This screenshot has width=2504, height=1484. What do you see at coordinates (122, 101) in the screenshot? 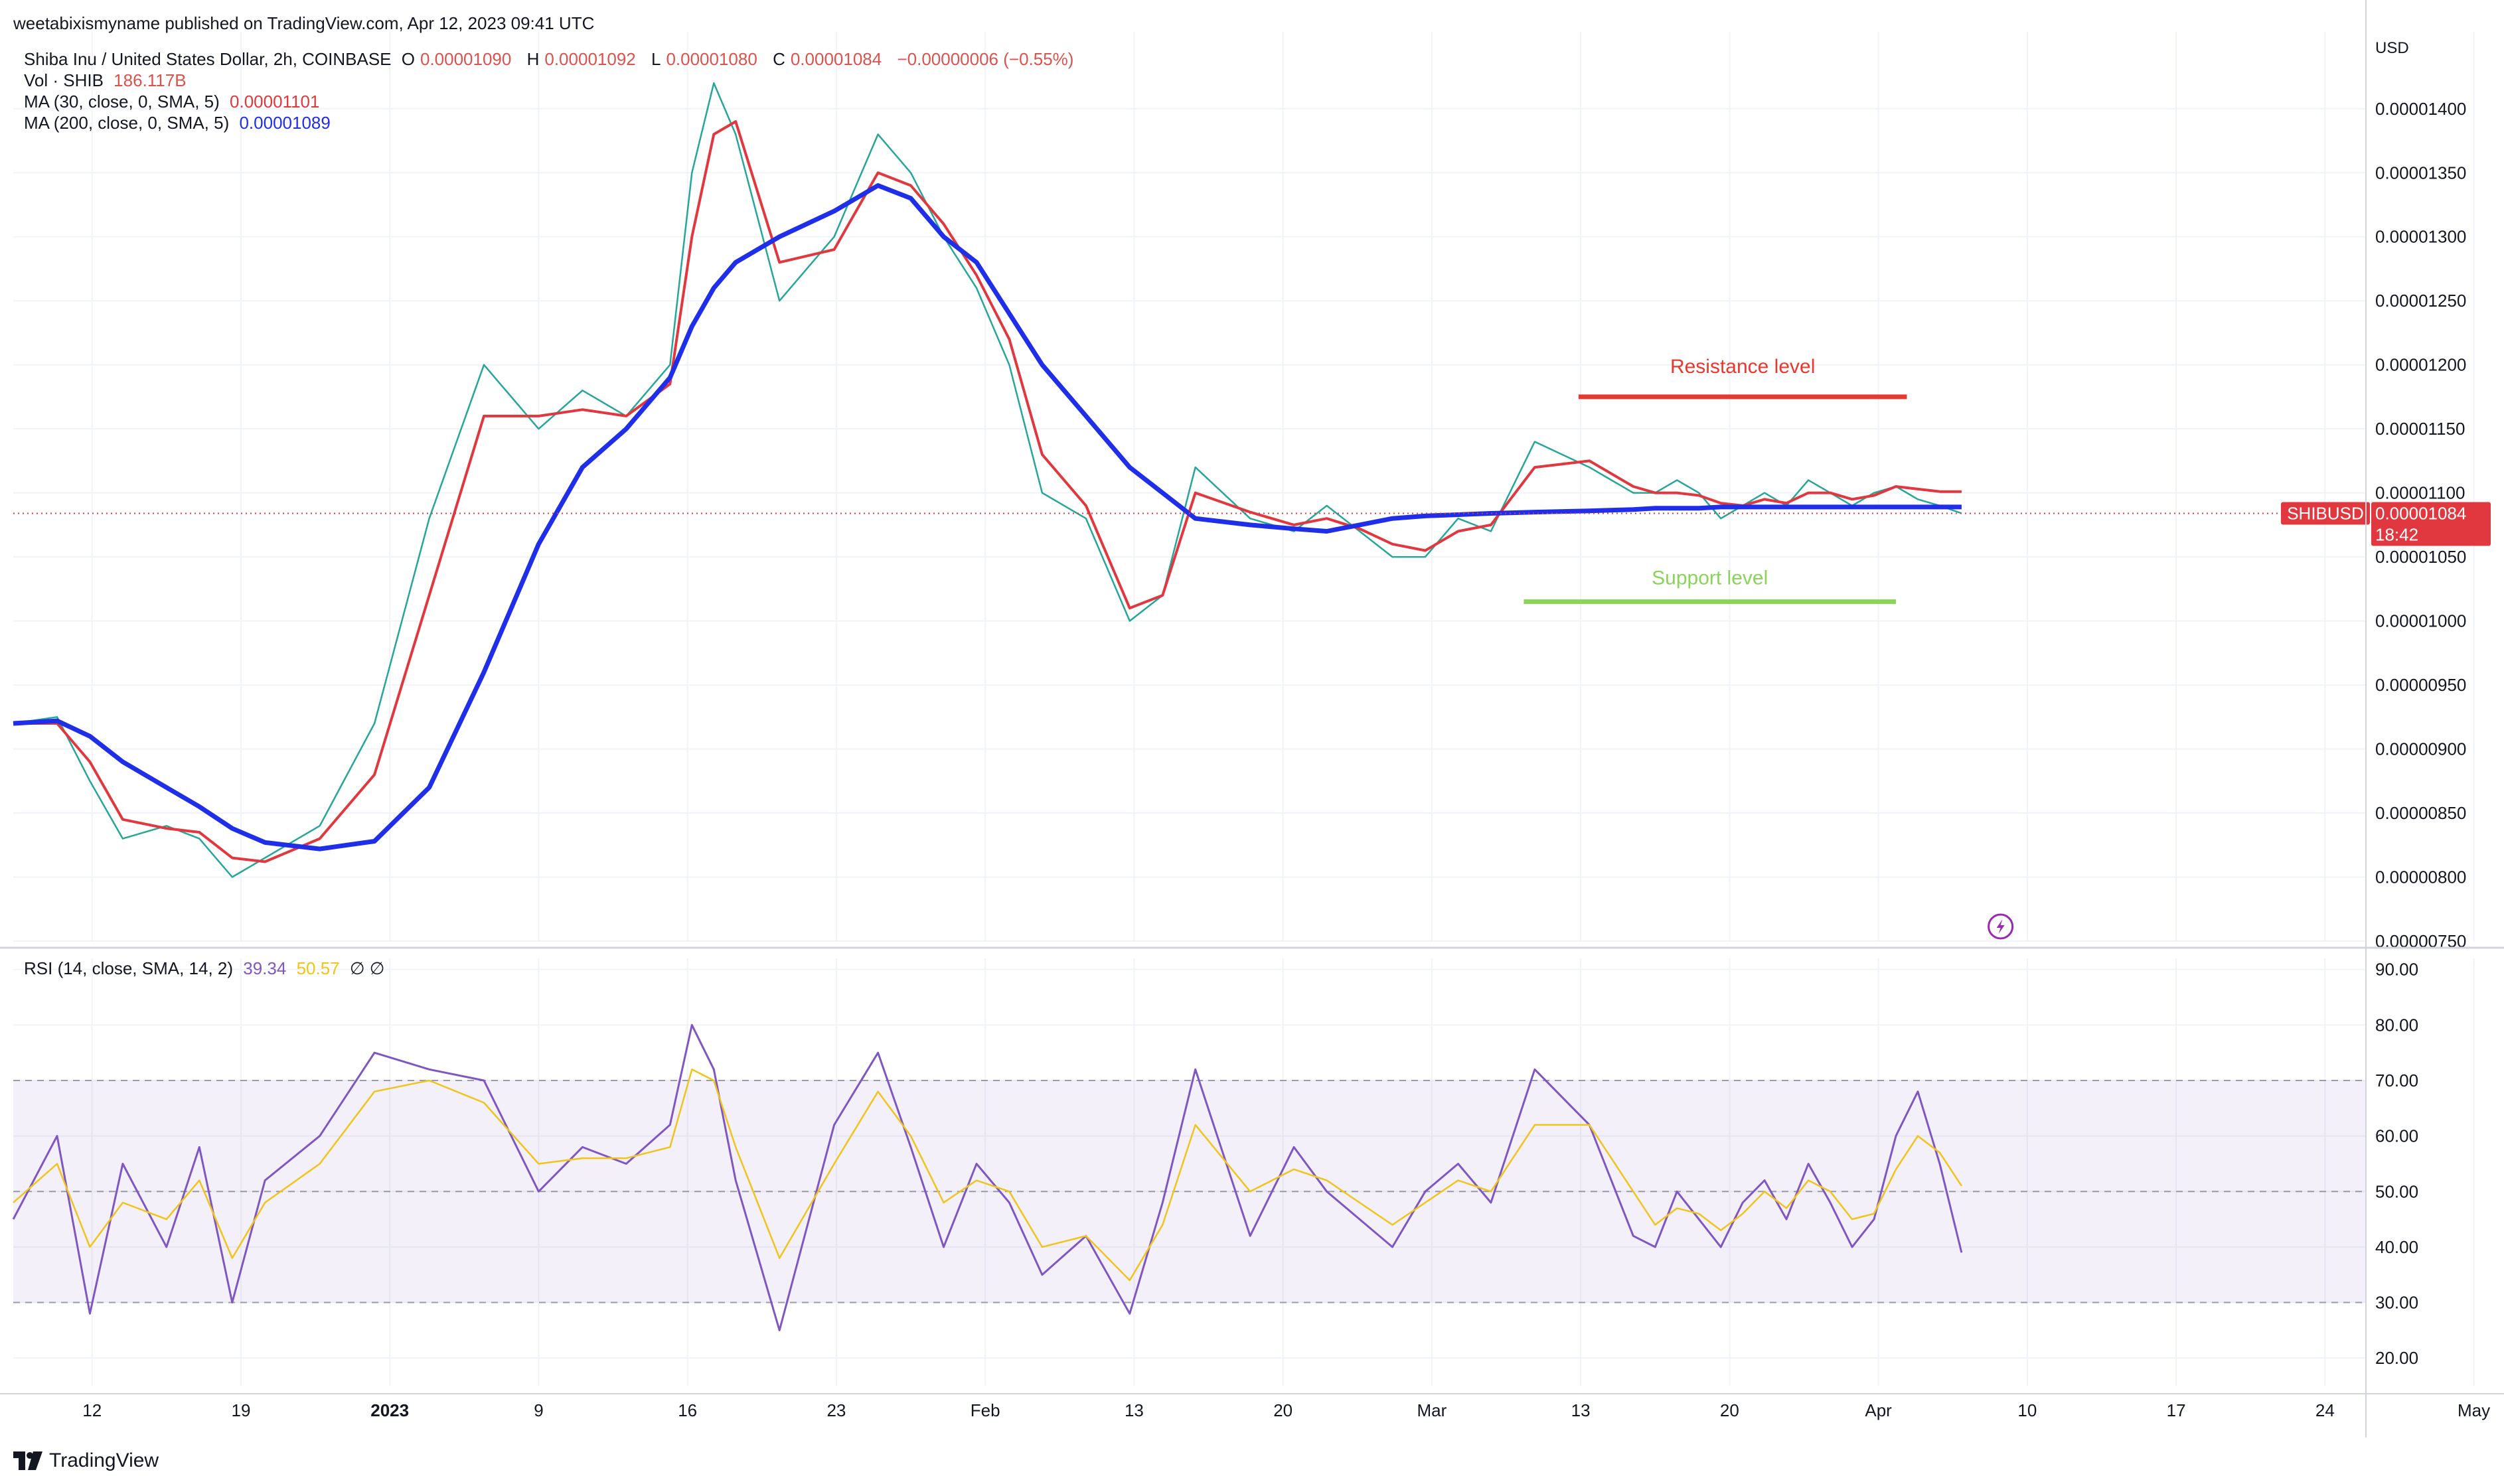
I see `ma30-label: MA (30, close, 0, SMA, 5)` at bounding box center [122, 101].